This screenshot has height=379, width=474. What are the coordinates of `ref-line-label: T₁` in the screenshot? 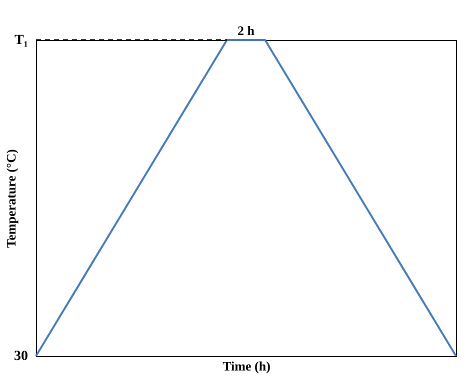 It's located at (21, 40).